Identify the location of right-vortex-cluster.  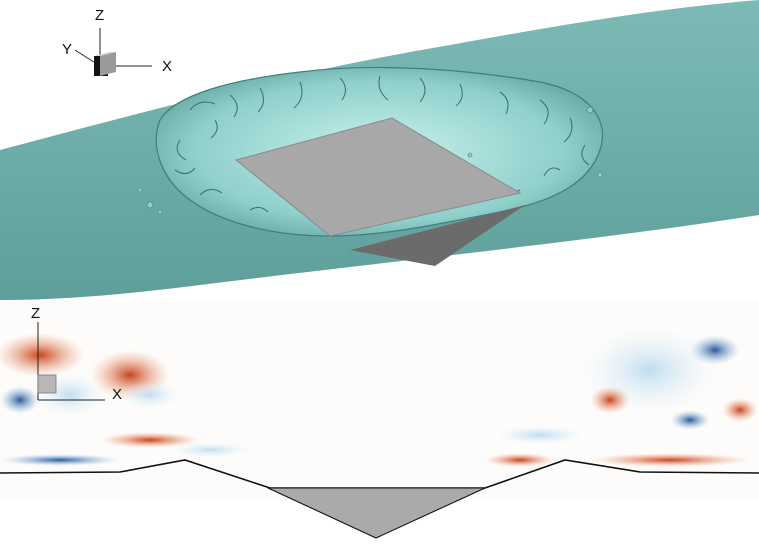
(621, 396).